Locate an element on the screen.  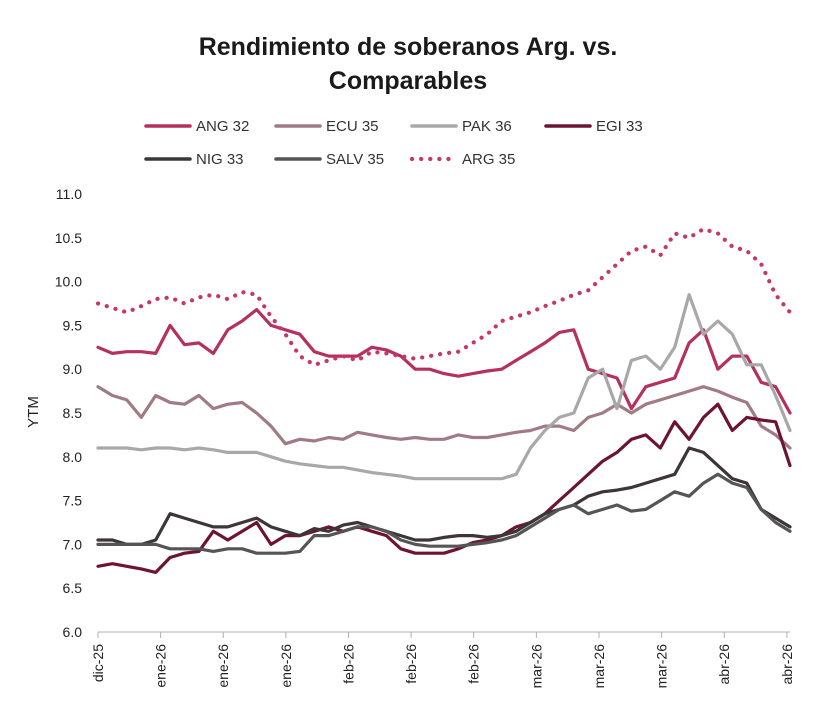
y-tick-label: 6.5 is located at coordinates (73, 588).